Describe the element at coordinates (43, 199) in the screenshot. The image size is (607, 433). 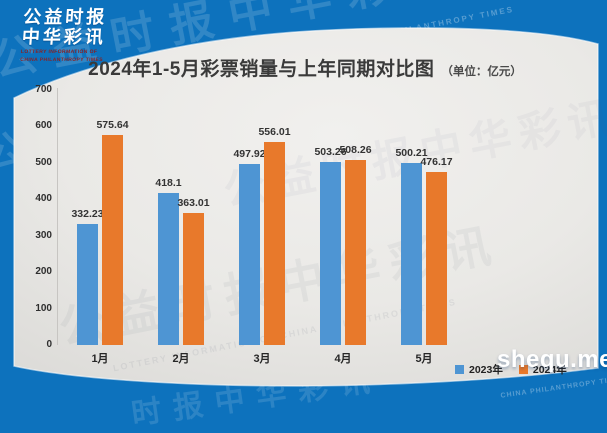
I see `y-axis-tick: 400` at that location.